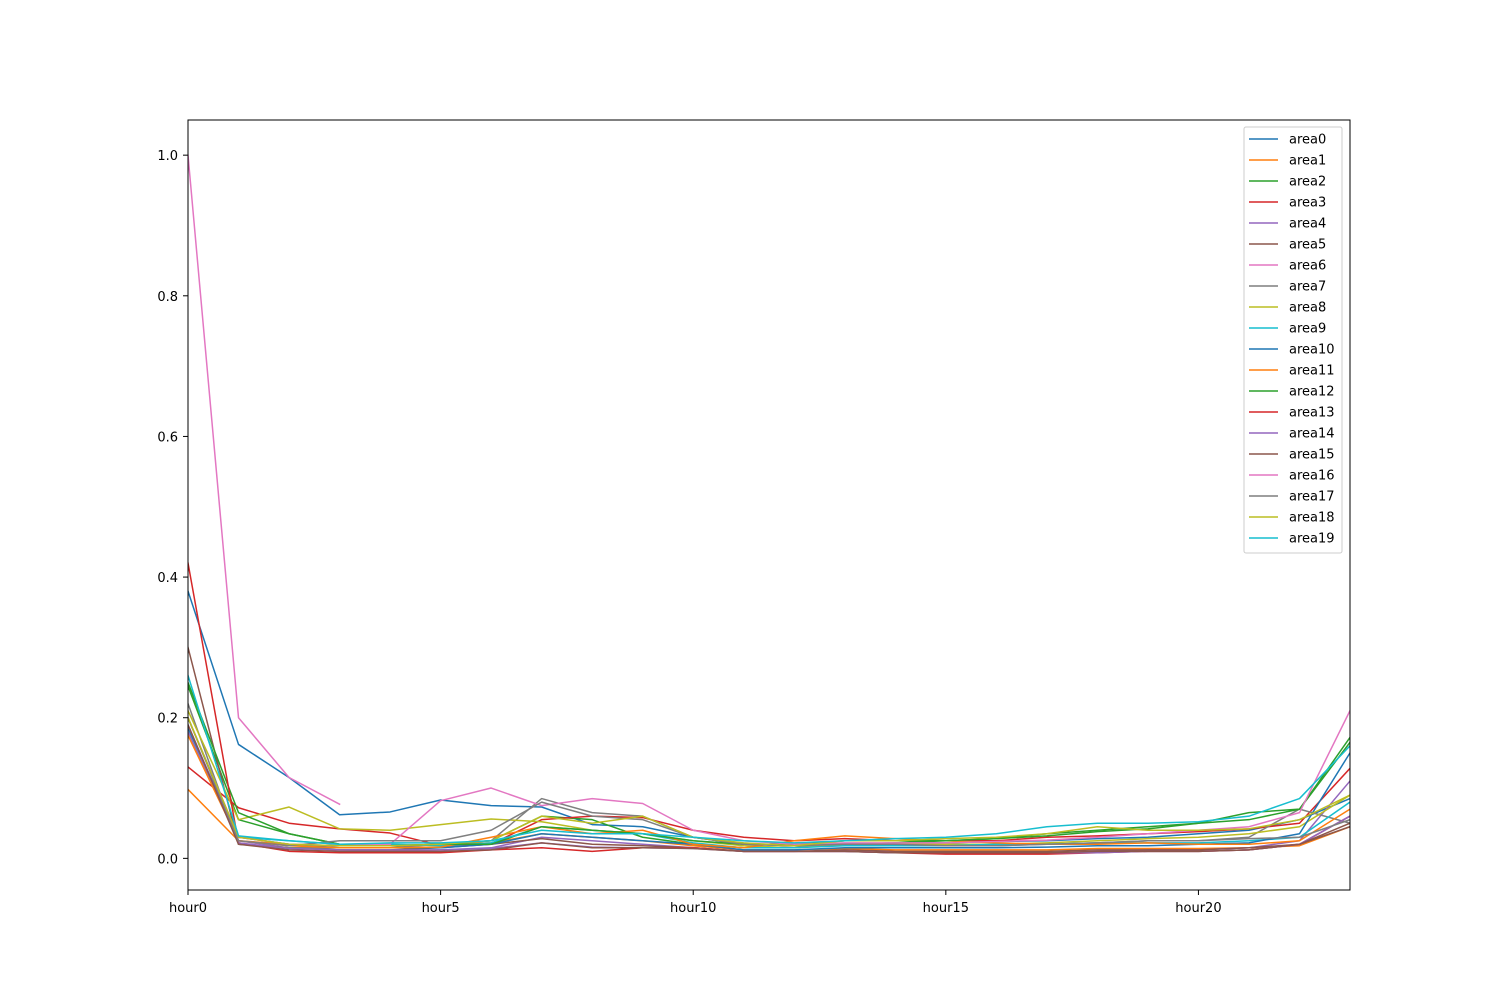 The height and width of the screenshot is (1000, 1500). What do you see at coordinates (1312, 476) in the screenshot?
I see `legend-label: area16` at bounding box center [1312, 476].